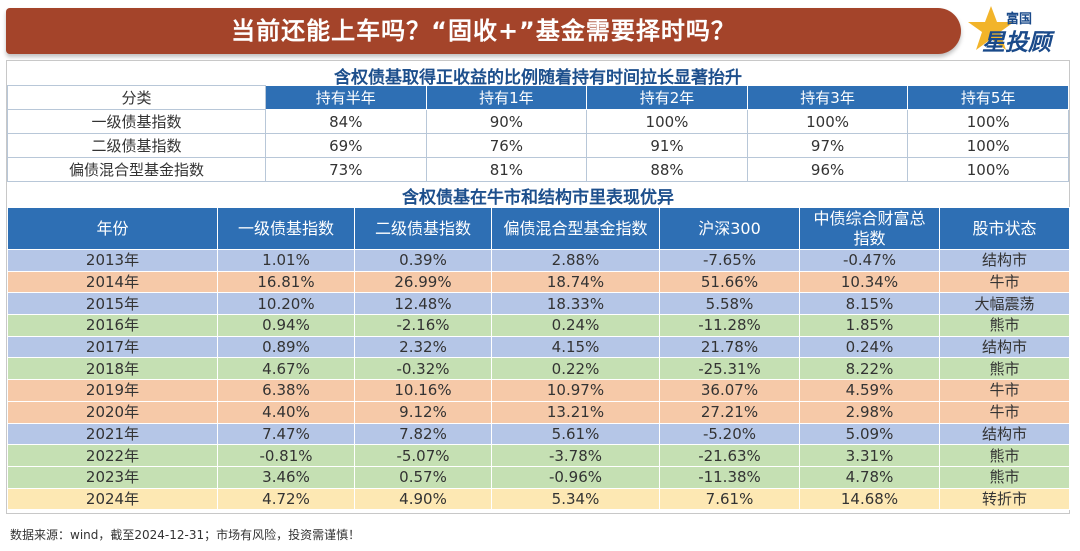  What do you see at coordinates (538, 347) in the screenshot?
I see `table-row: 2017年 0.89% 2.32% 4.15% 21.78% 0.24% 结构市` at bounding box center [538, 347].